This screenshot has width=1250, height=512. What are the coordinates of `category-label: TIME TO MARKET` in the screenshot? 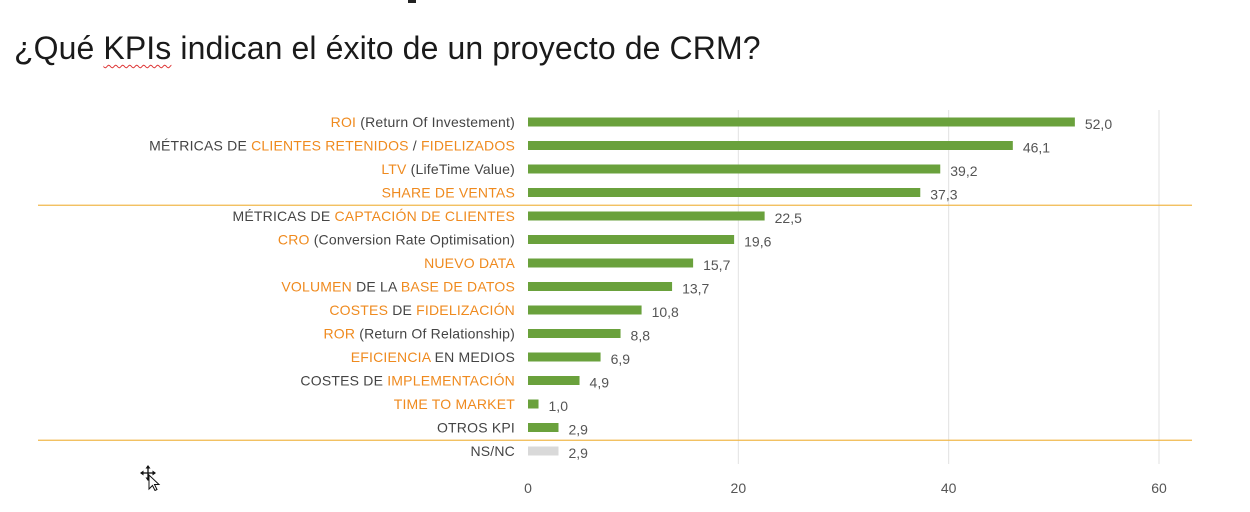 It's located at (455, 404).